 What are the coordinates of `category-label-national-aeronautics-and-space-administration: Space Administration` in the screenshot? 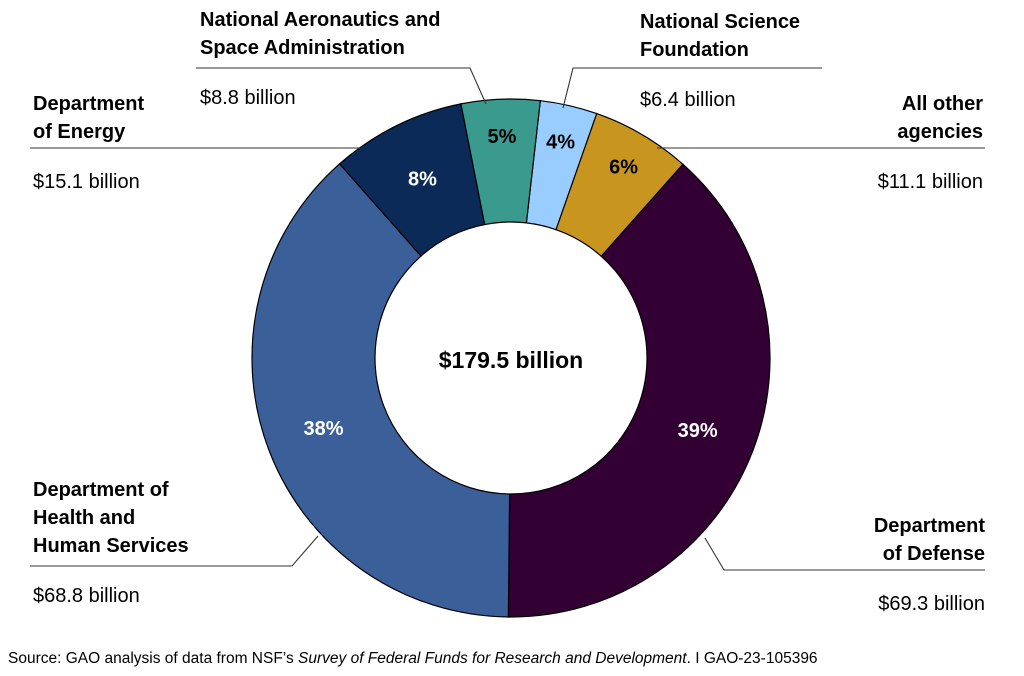 It's located at (302, 48).